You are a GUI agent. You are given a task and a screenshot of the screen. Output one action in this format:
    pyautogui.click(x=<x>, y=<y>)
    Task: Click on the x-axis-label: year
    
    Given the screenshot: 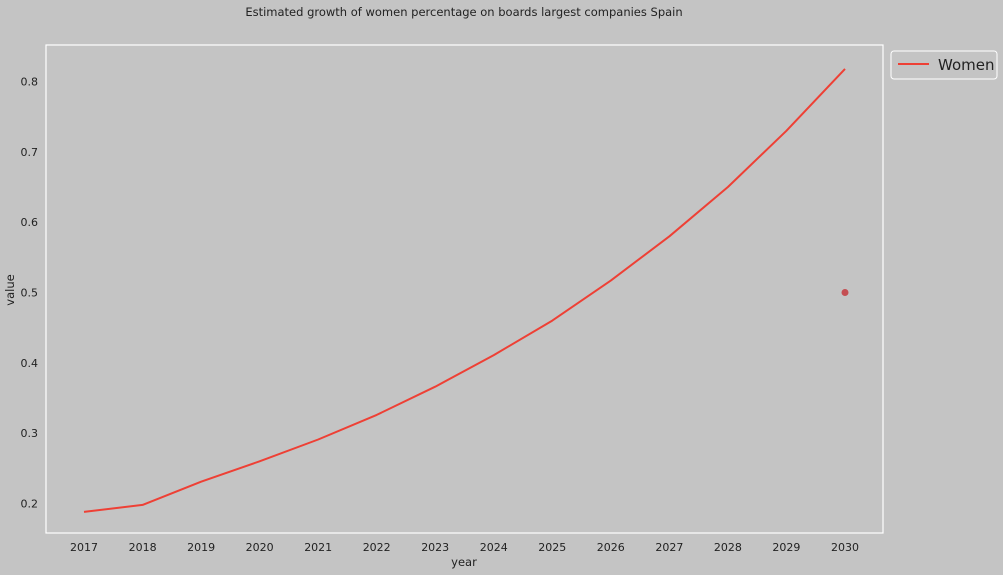 What is the action you would take?
    pyautogui.click(x=464, y=562)
    